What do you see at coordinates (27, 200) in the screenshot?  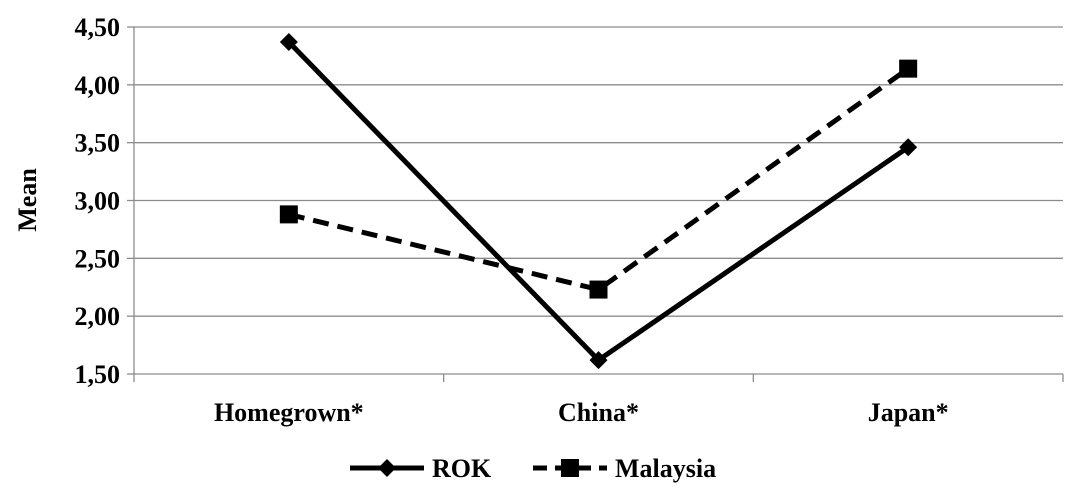 I see `y-axis-title: Mean` at bounding box center [27, 200].